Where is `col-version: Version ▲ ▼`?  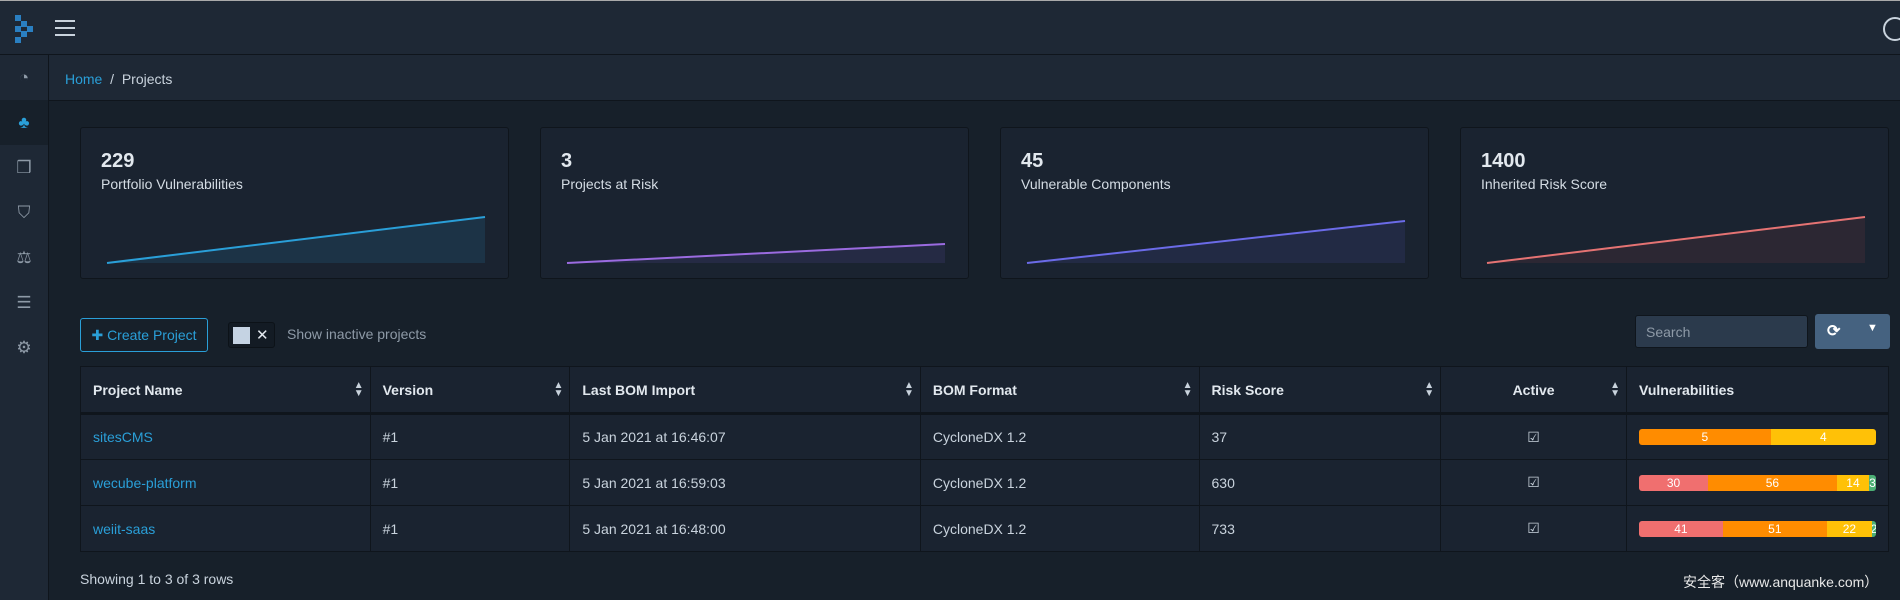
col-version: Version ▲ ▼ is located at coordinates (470, 390).